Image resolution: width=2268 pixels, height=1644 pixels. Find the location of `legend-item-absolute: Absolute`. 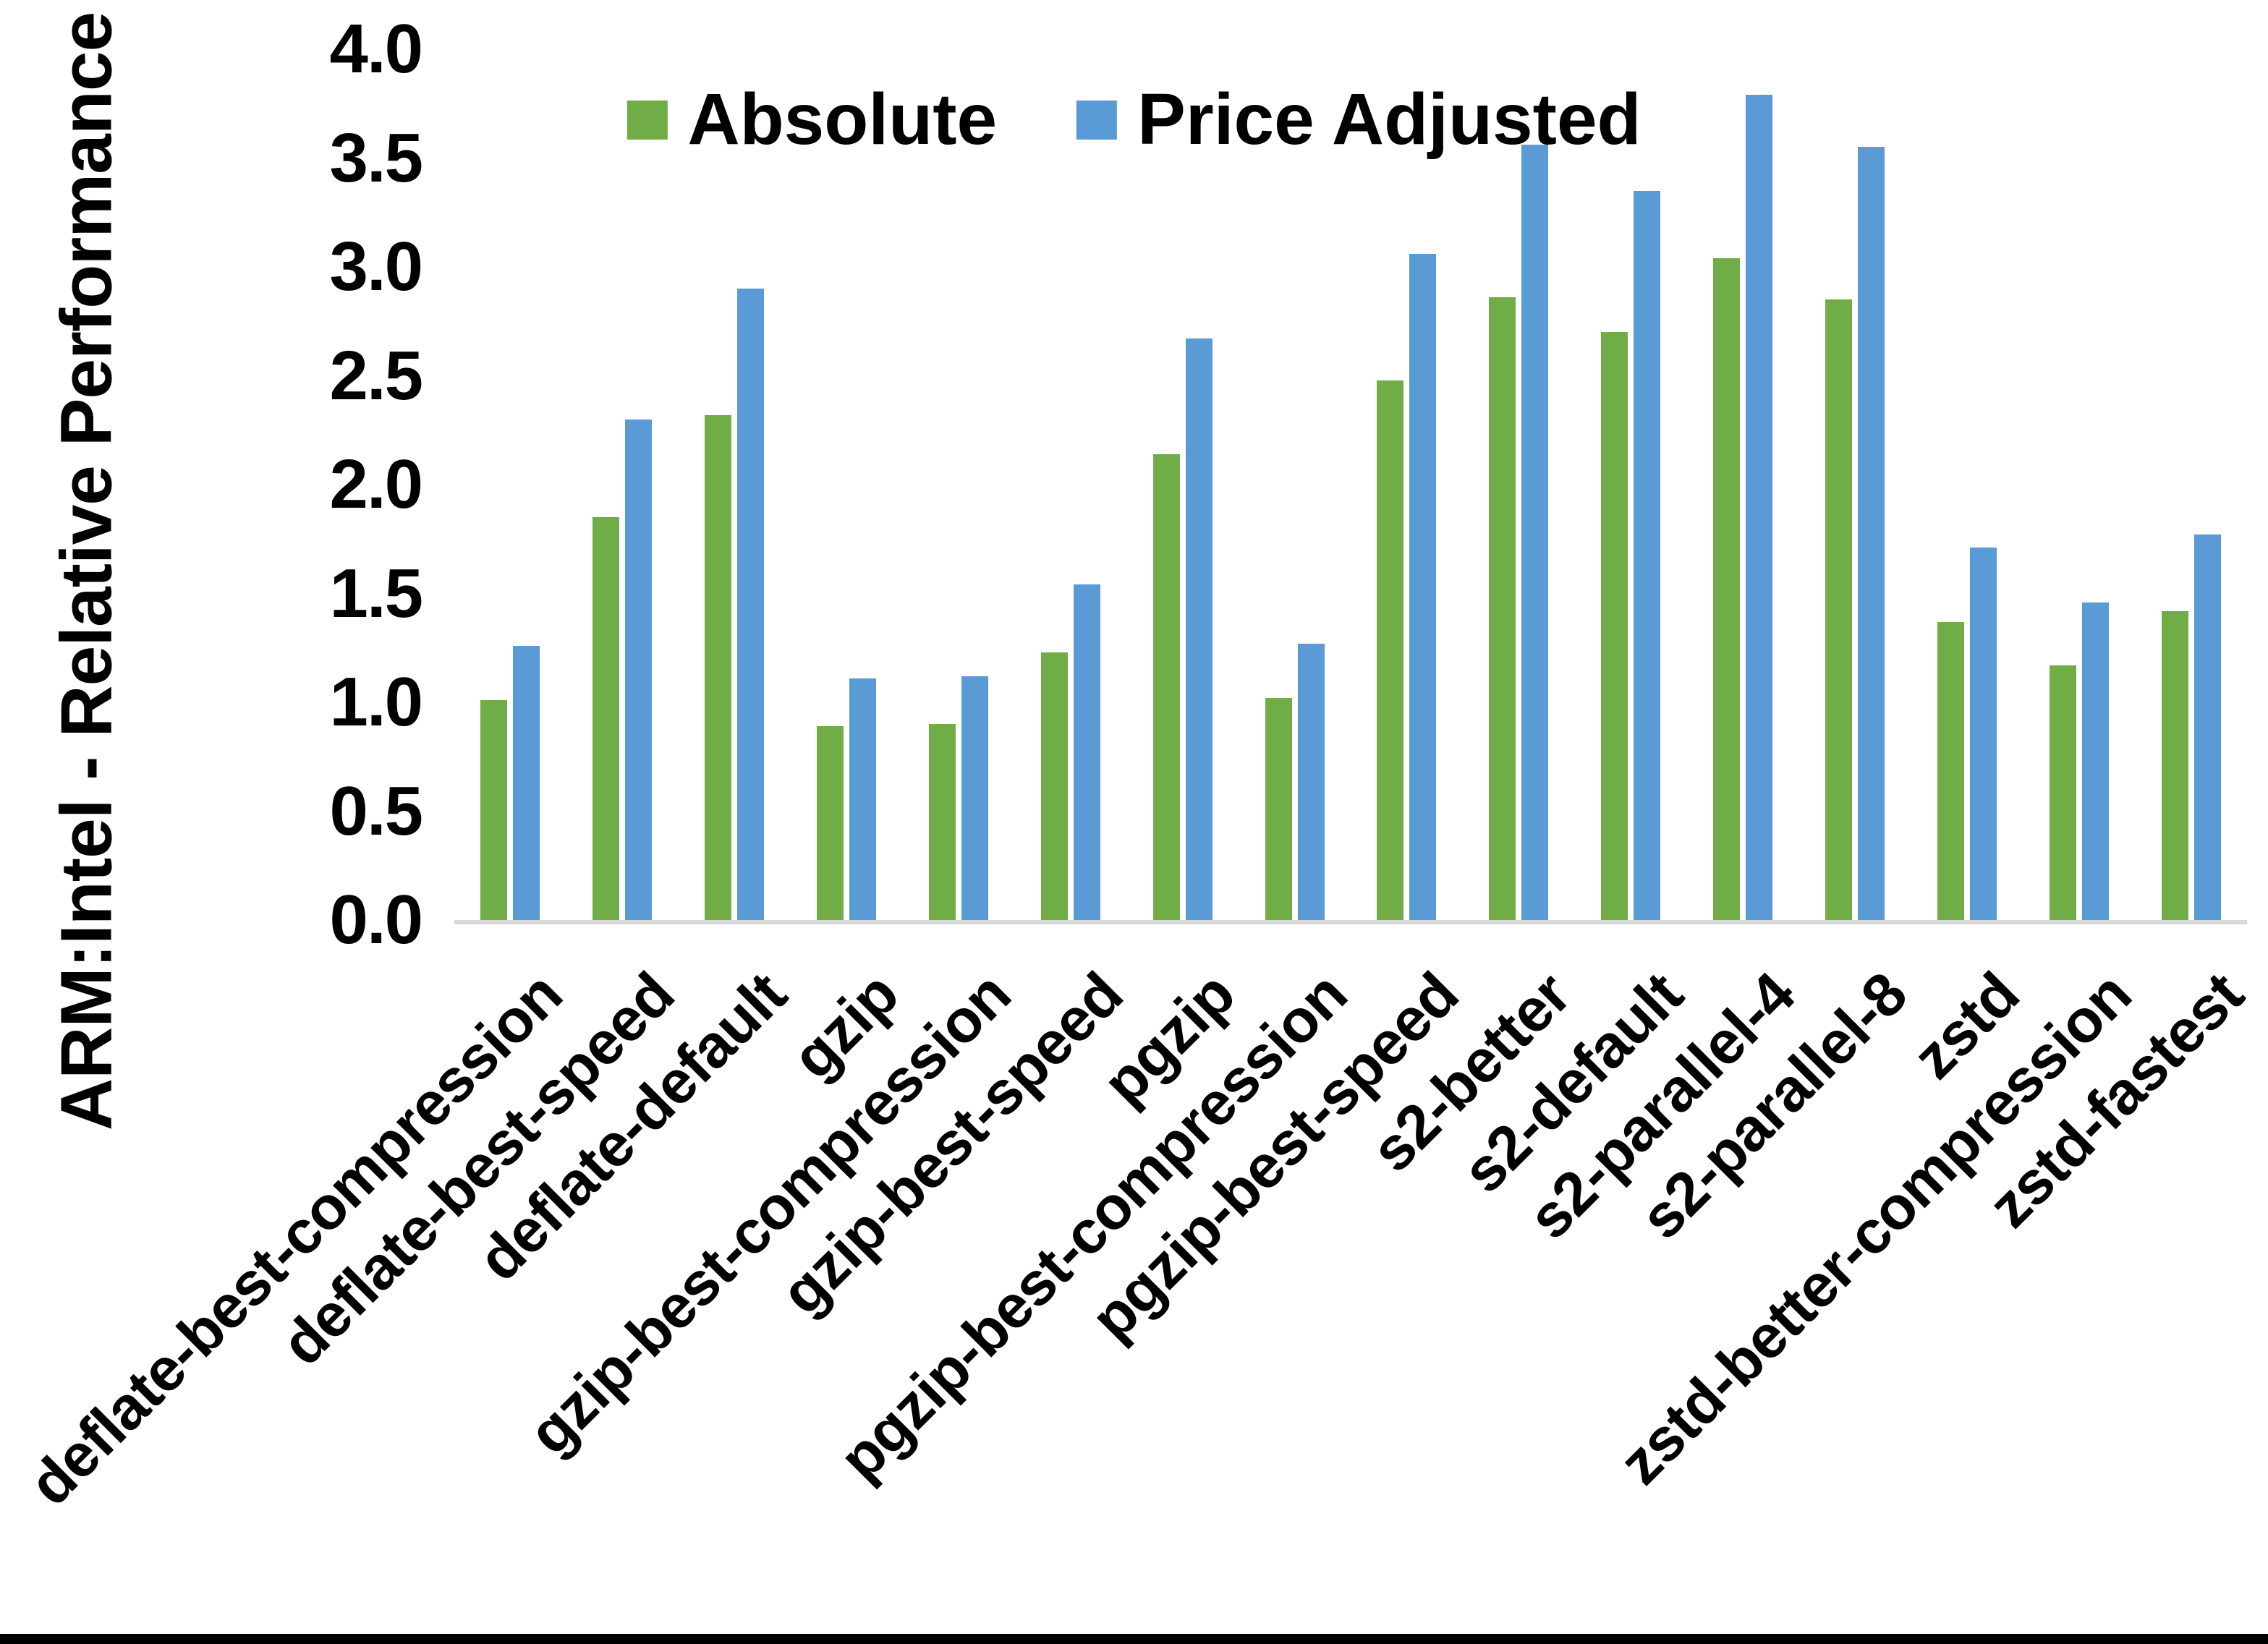

legend-item-absolute: Absolute is located at coordinates (812, 119).